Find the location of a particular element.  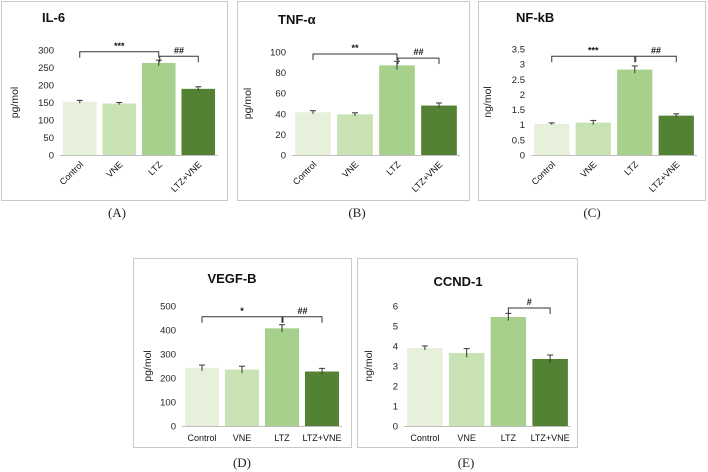

significance-bracket-1: *** is located at coordinates (119, 49).